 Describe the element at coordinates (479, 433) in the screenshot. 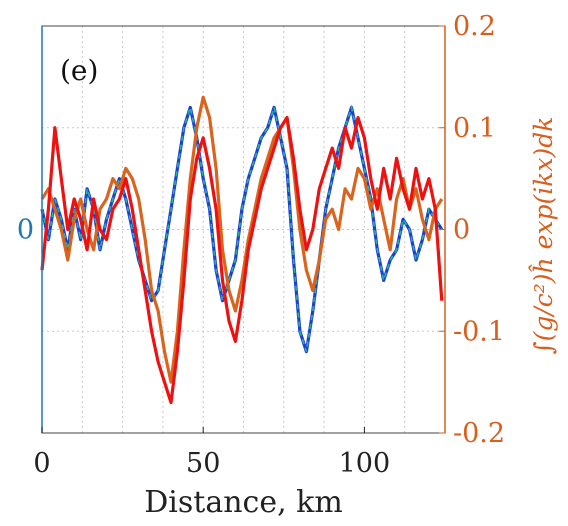

I see `right-y-tick-label-0: -0.2` at that location.